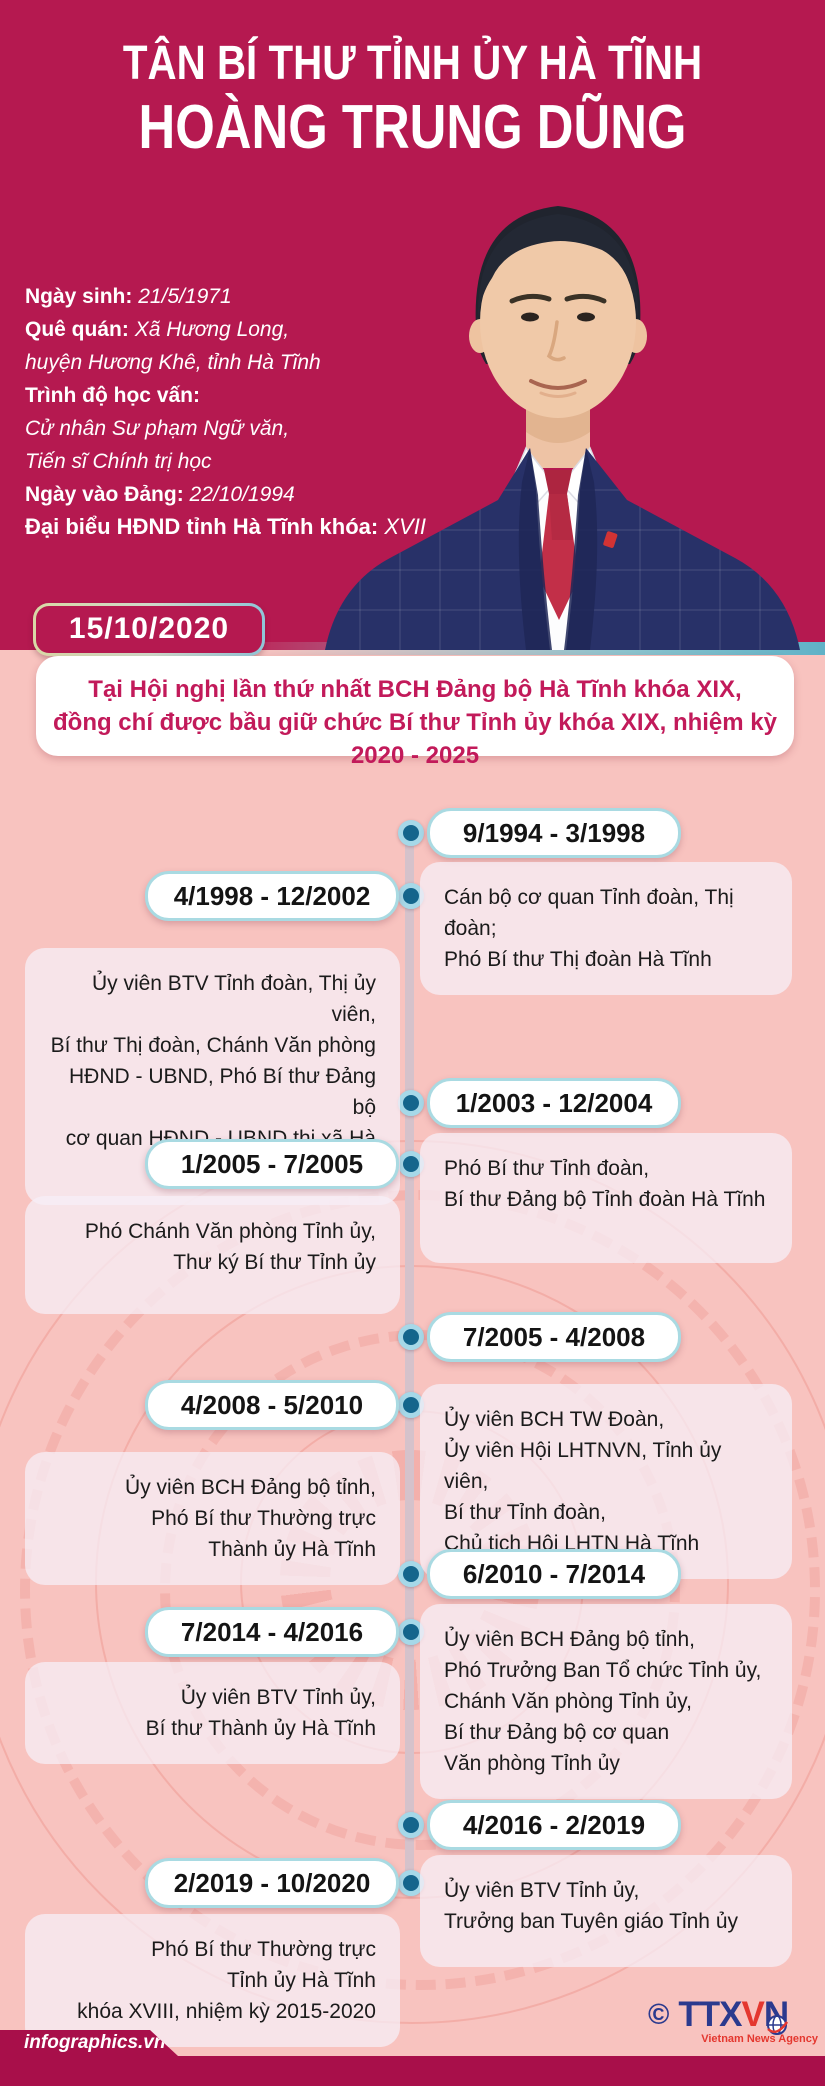 The height and width of the screenshot is (2086, 825). Describe the element at coordinates (272, 1632) in the screenshot. I see `timeline-date-pill: 7/2014 - 4/2016` at that location.